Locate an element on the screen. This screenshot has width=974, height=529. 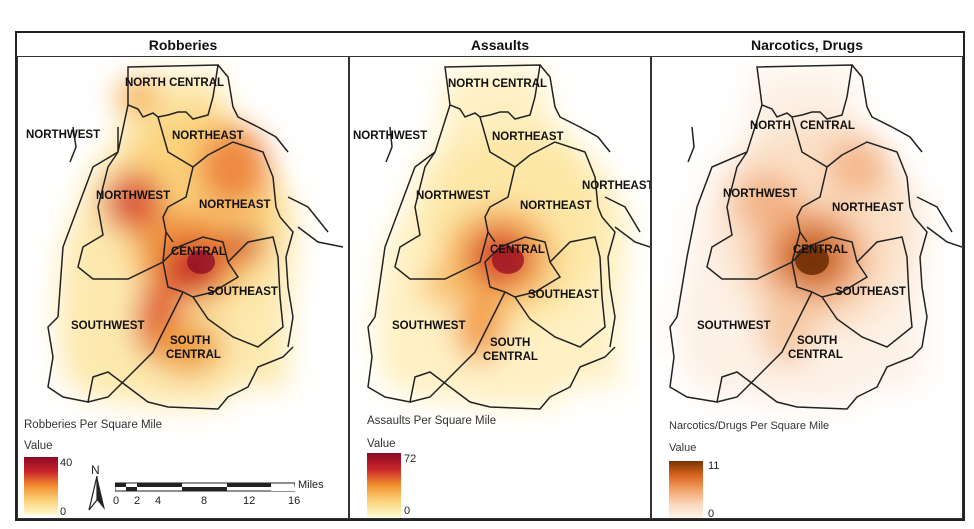
legend-max: 11 is located at coordinates (714, 466).